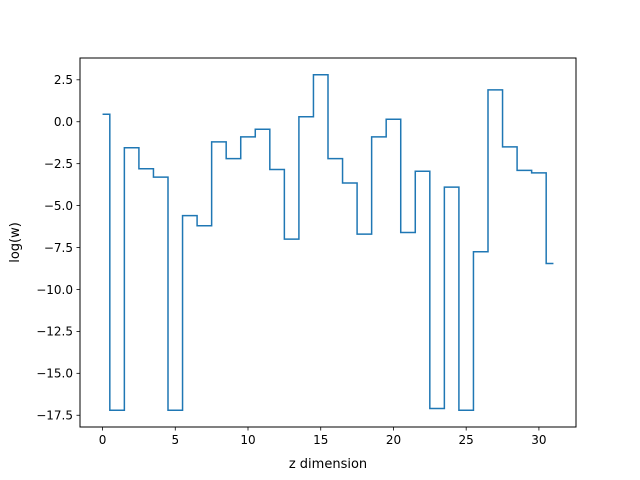  I want to click on y-axis-ticks: 2.5 0.0 −2.5 −5.0 −7.5 −10.0 −12.5 −15.0 −17.5, so click(58, 248).